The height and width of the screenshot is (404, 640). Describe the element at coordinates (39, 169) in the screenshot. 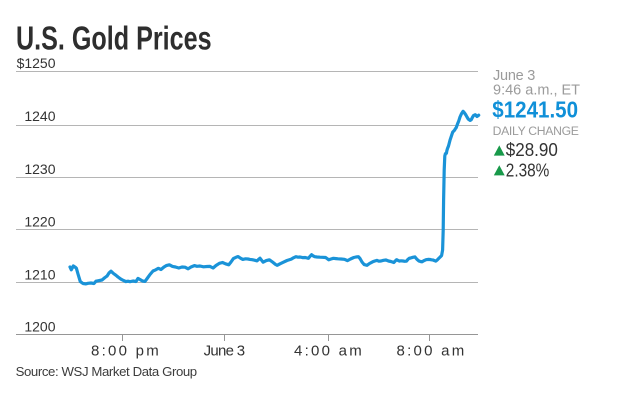

I see `svg-text: 1230` at that location.